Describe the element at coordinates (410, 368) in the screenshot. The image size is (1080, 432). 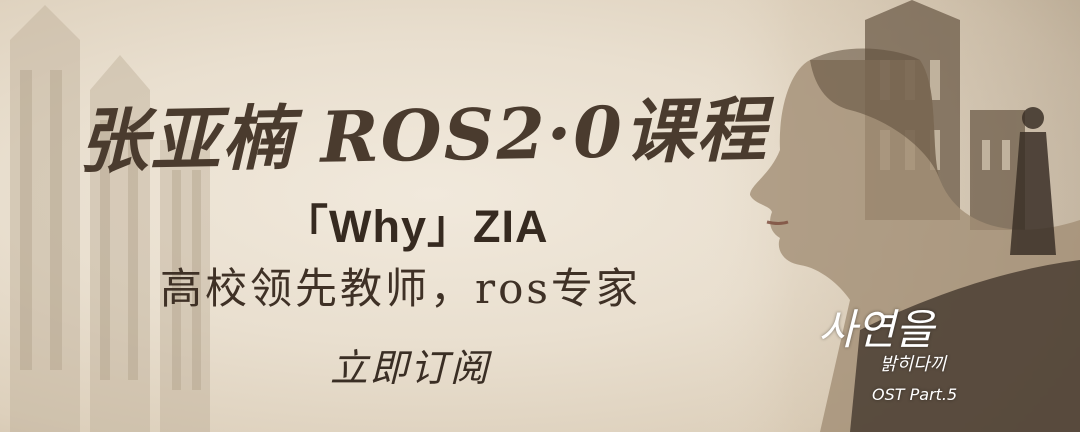
I see `subscribe-button: 立即订阅` at that location.